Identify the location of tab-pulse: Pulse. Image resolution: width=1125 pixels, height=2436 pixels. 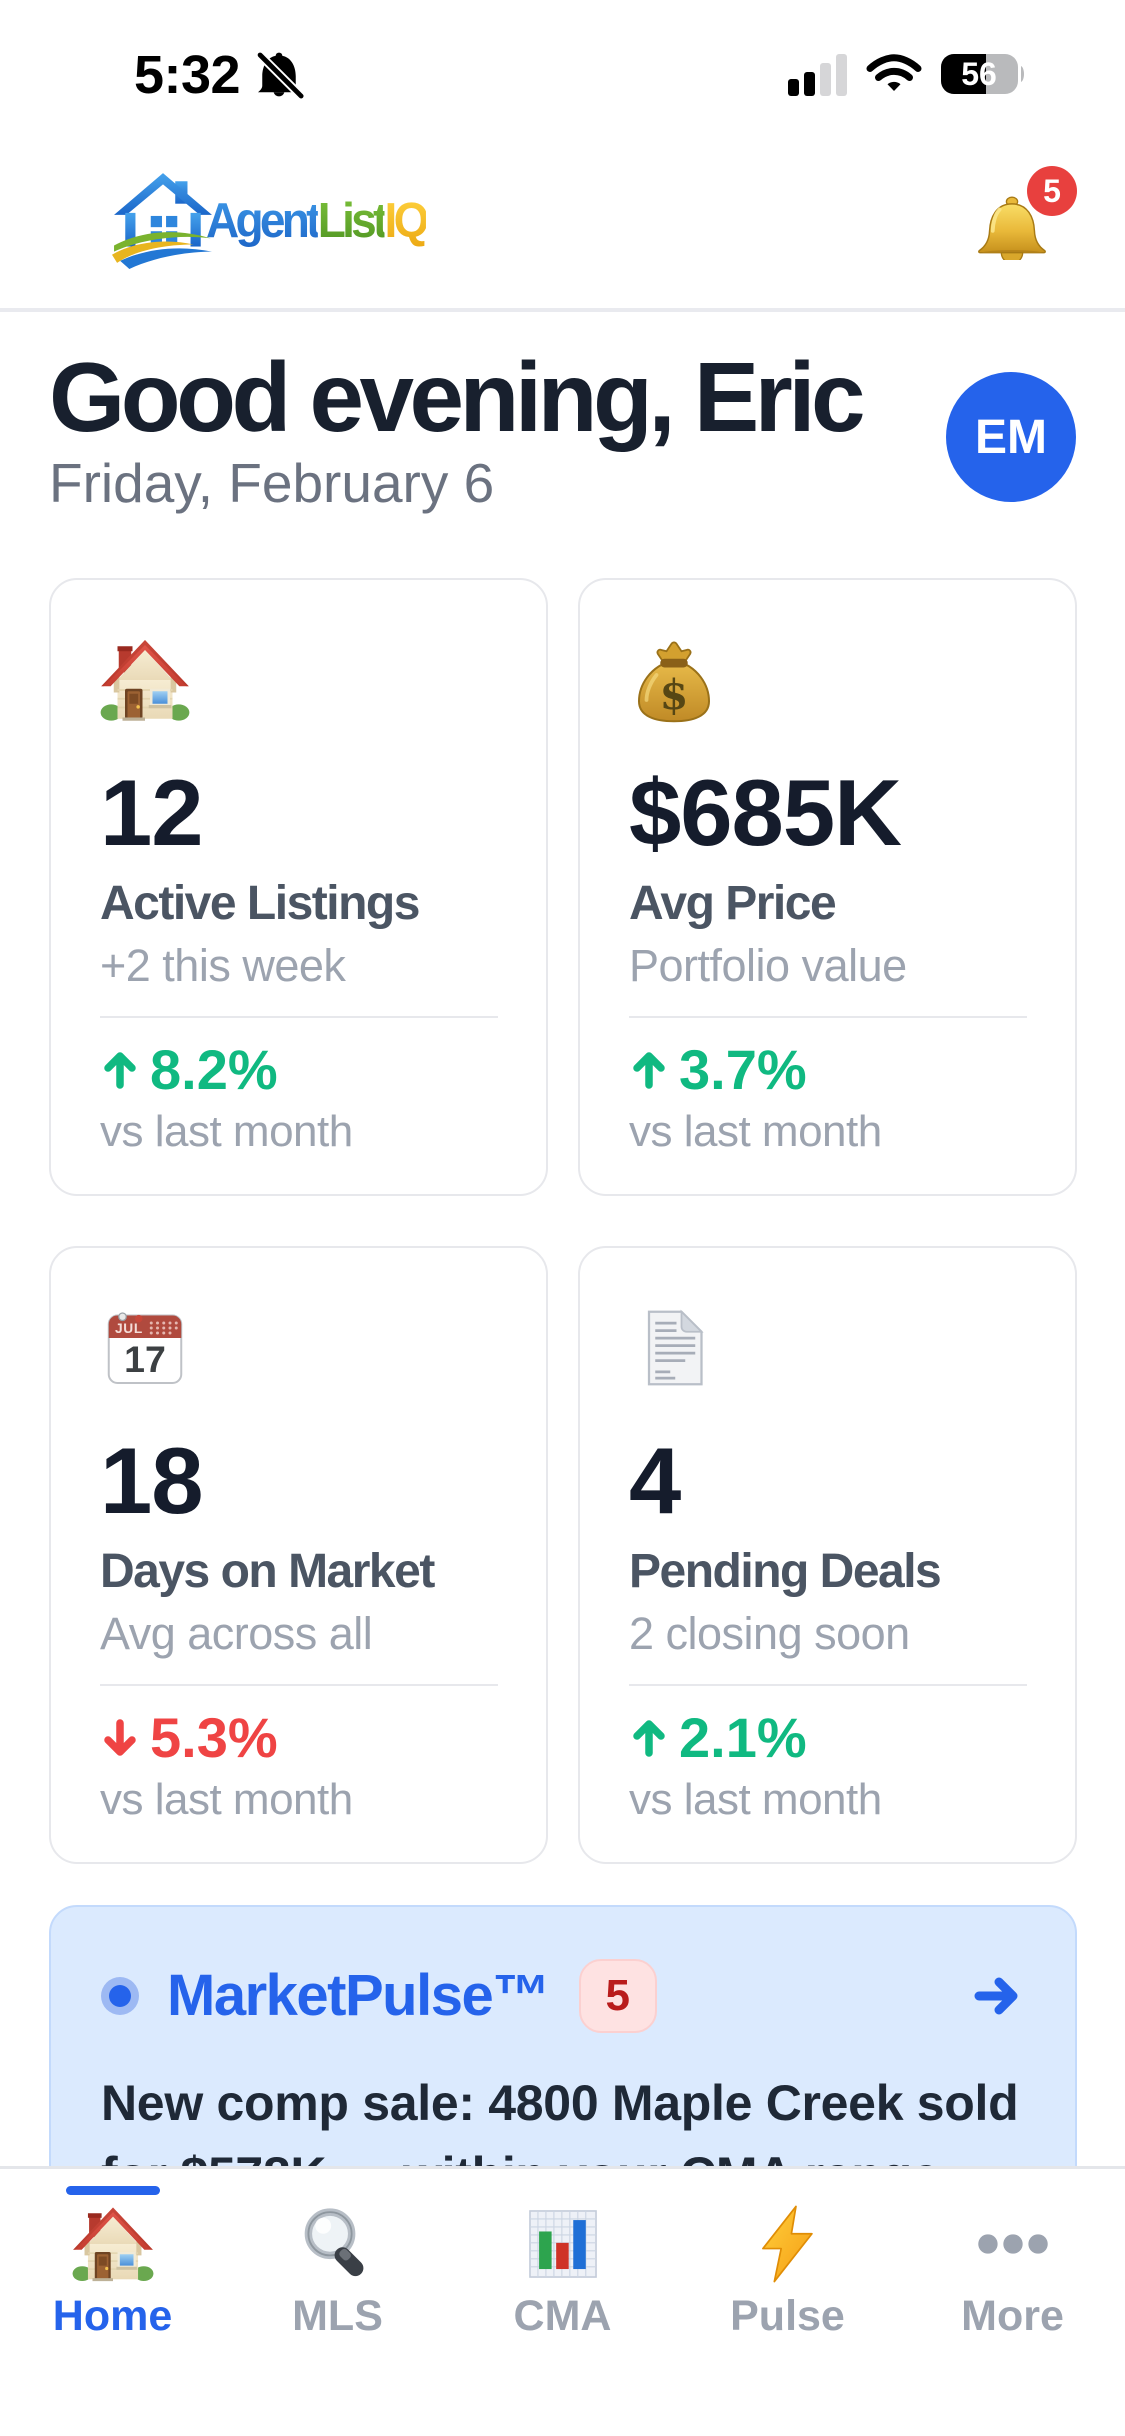
(787, 2302).